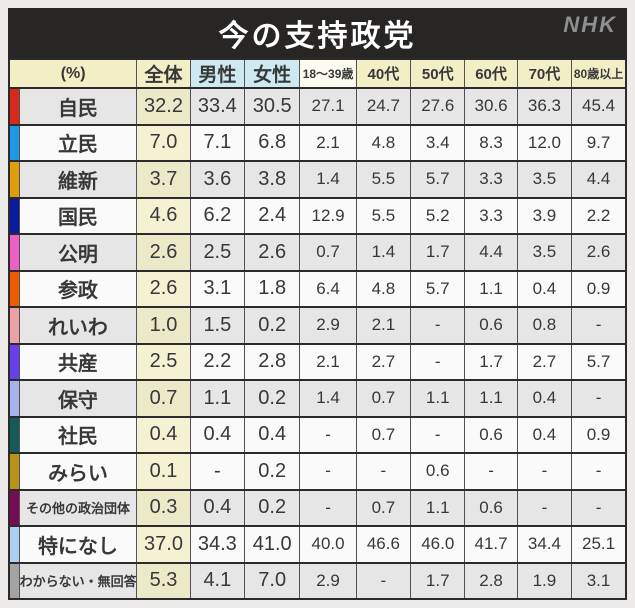 The width and height of the screenshot is (635, 608). I want to click on value-cell: 30.6, so click(491, 106).